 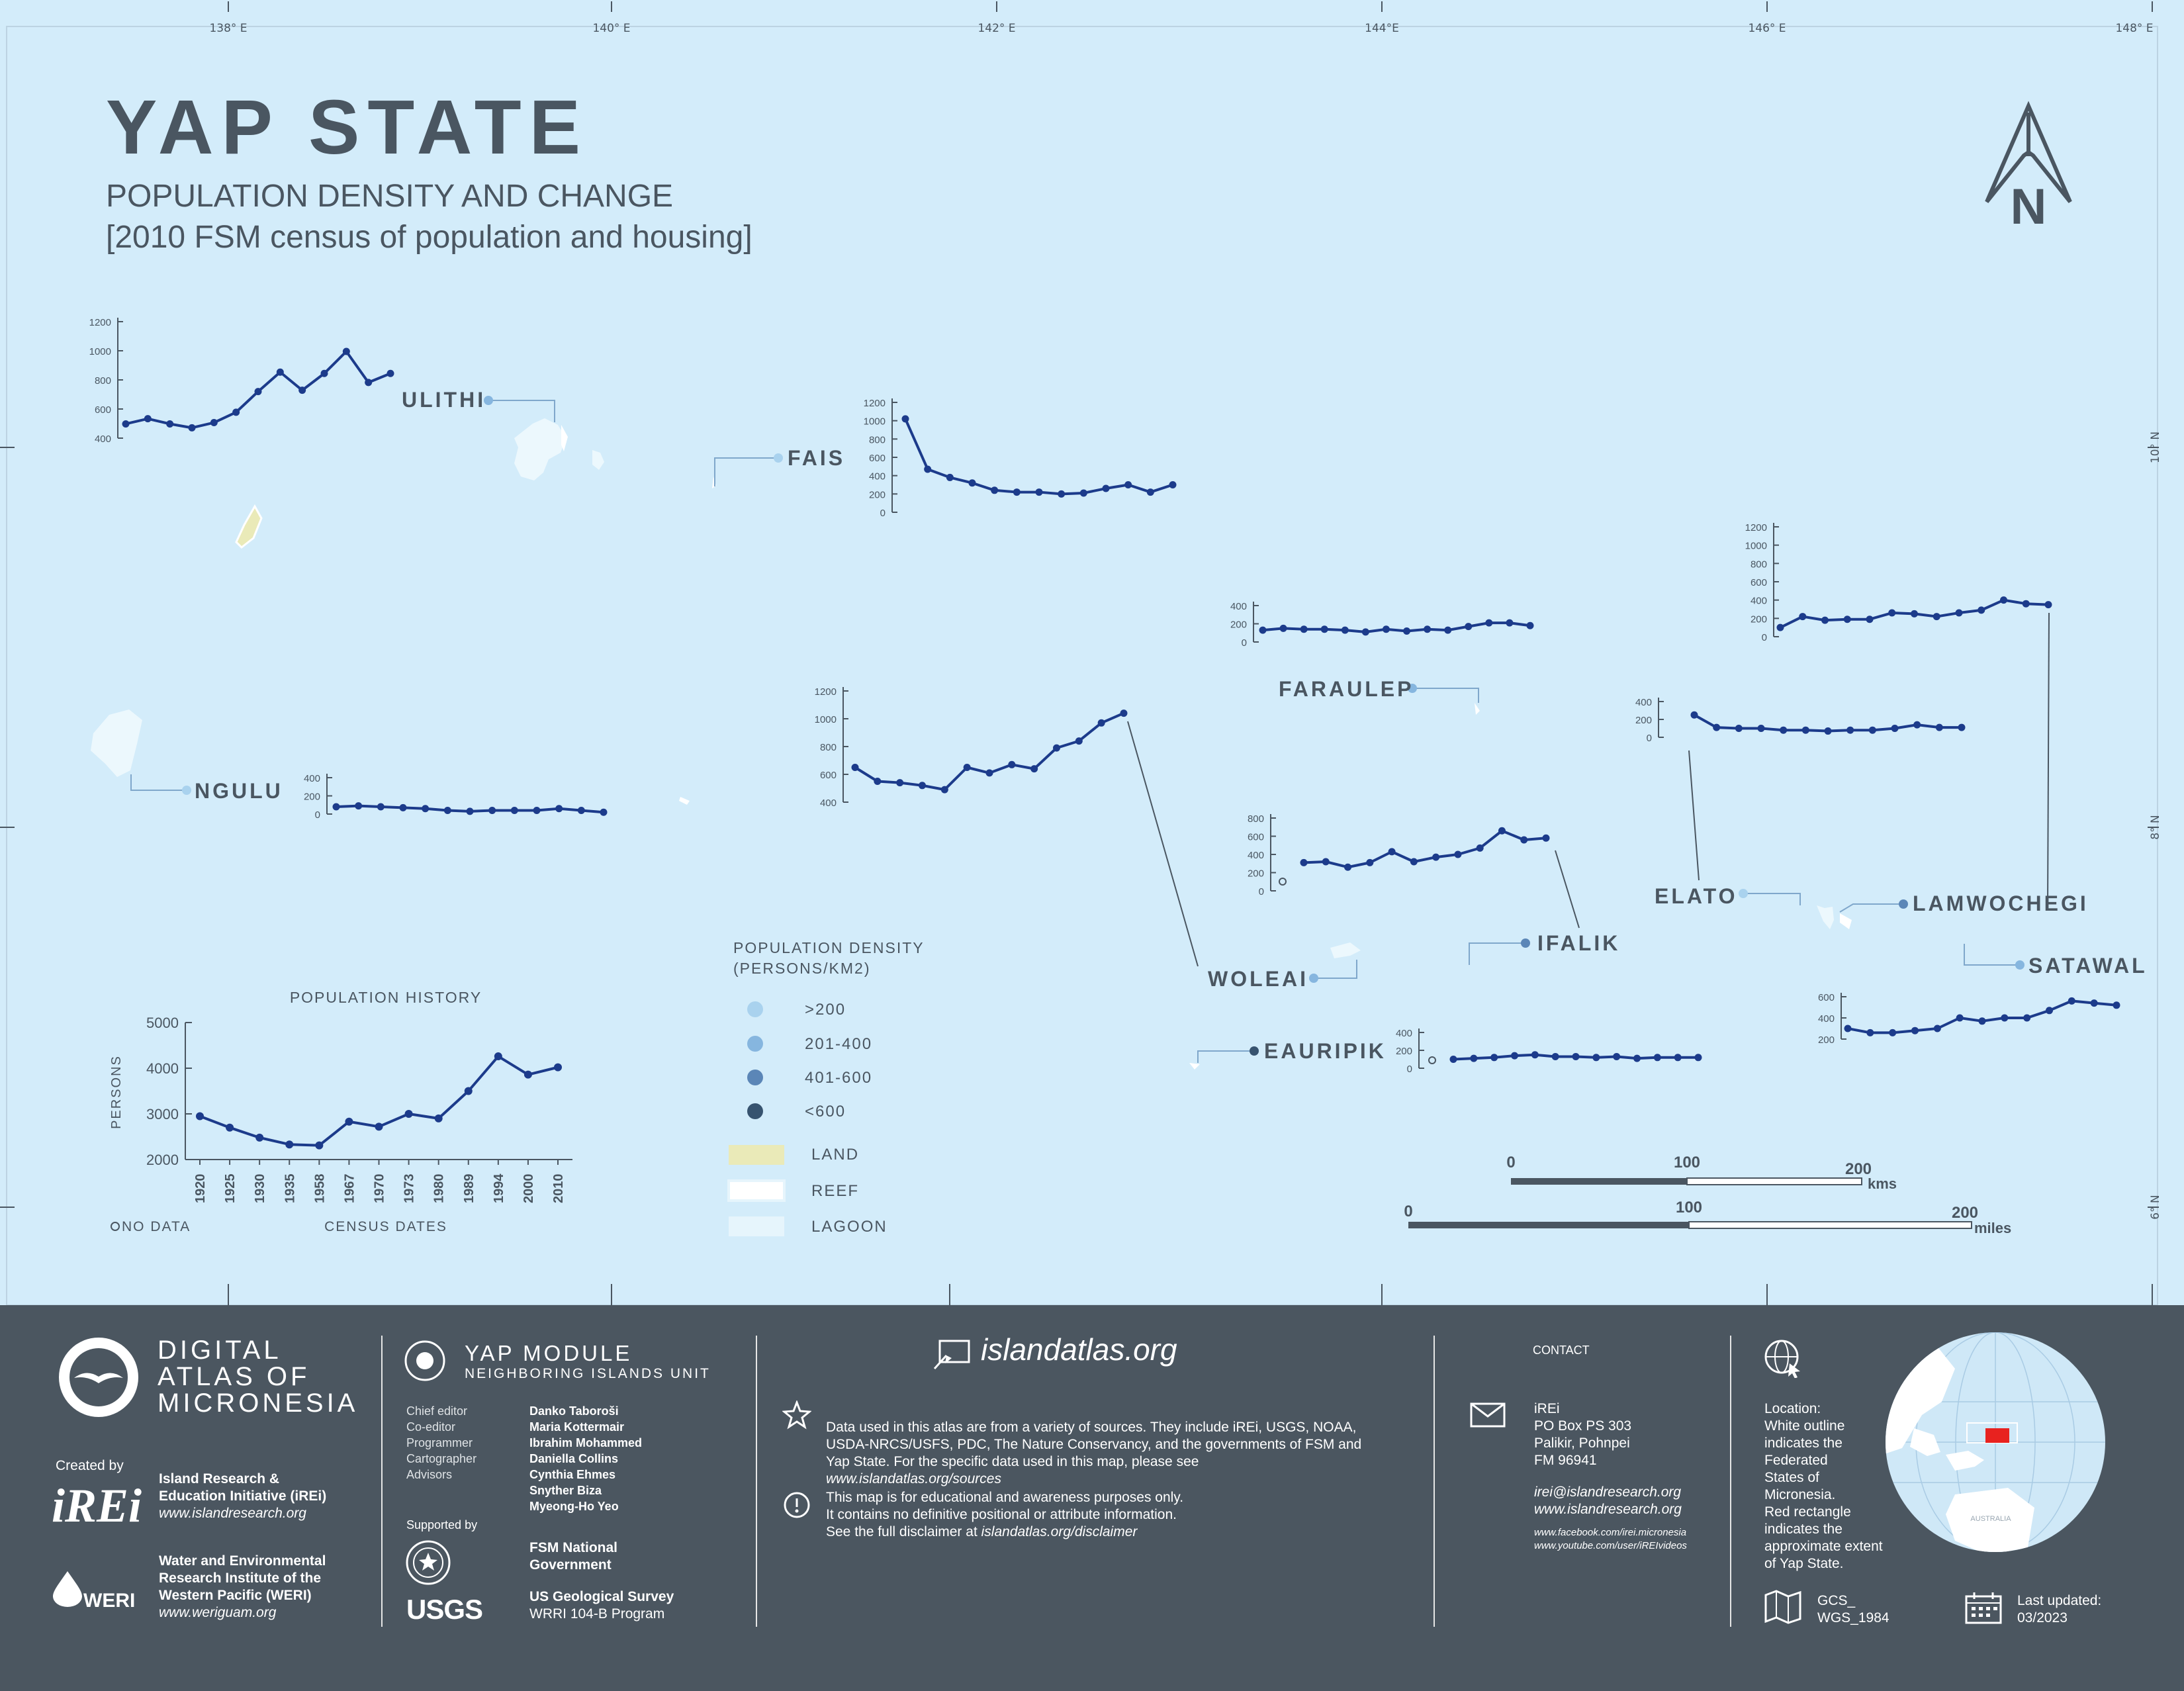 I want to click on contact-email: irei@islandresearch.org, so click(x=1608, y=1493).